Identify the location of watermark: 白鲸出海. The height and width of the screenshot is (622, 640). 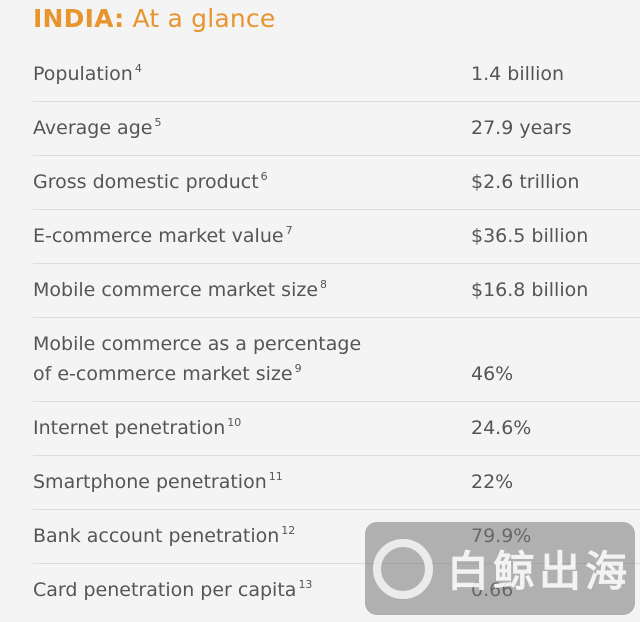
(500, 568).